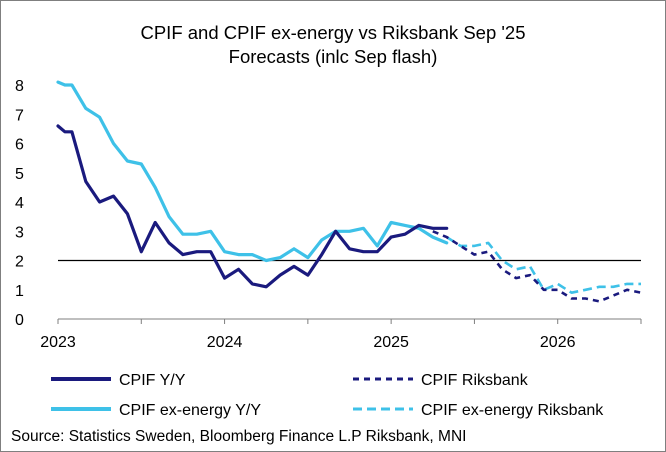  I want to click on series-line-cpif-ex-energy-riksbank, so click(543, 265).